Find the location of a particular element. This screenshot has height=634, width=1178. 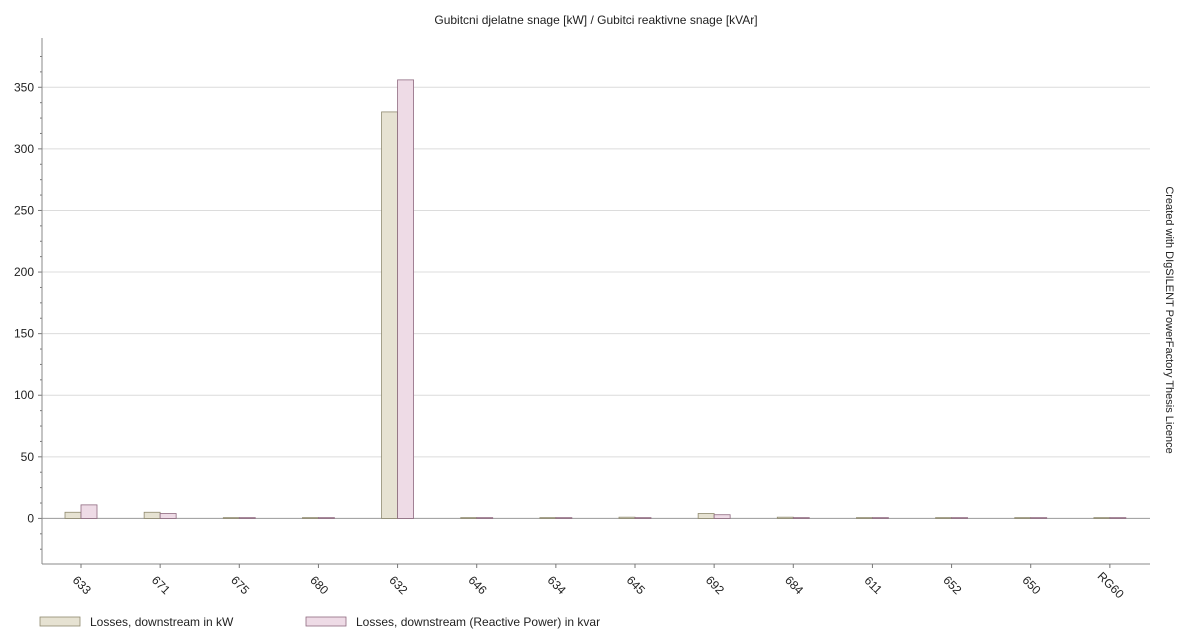

x-tick-label: 633 is located at coordinates (82, 585).